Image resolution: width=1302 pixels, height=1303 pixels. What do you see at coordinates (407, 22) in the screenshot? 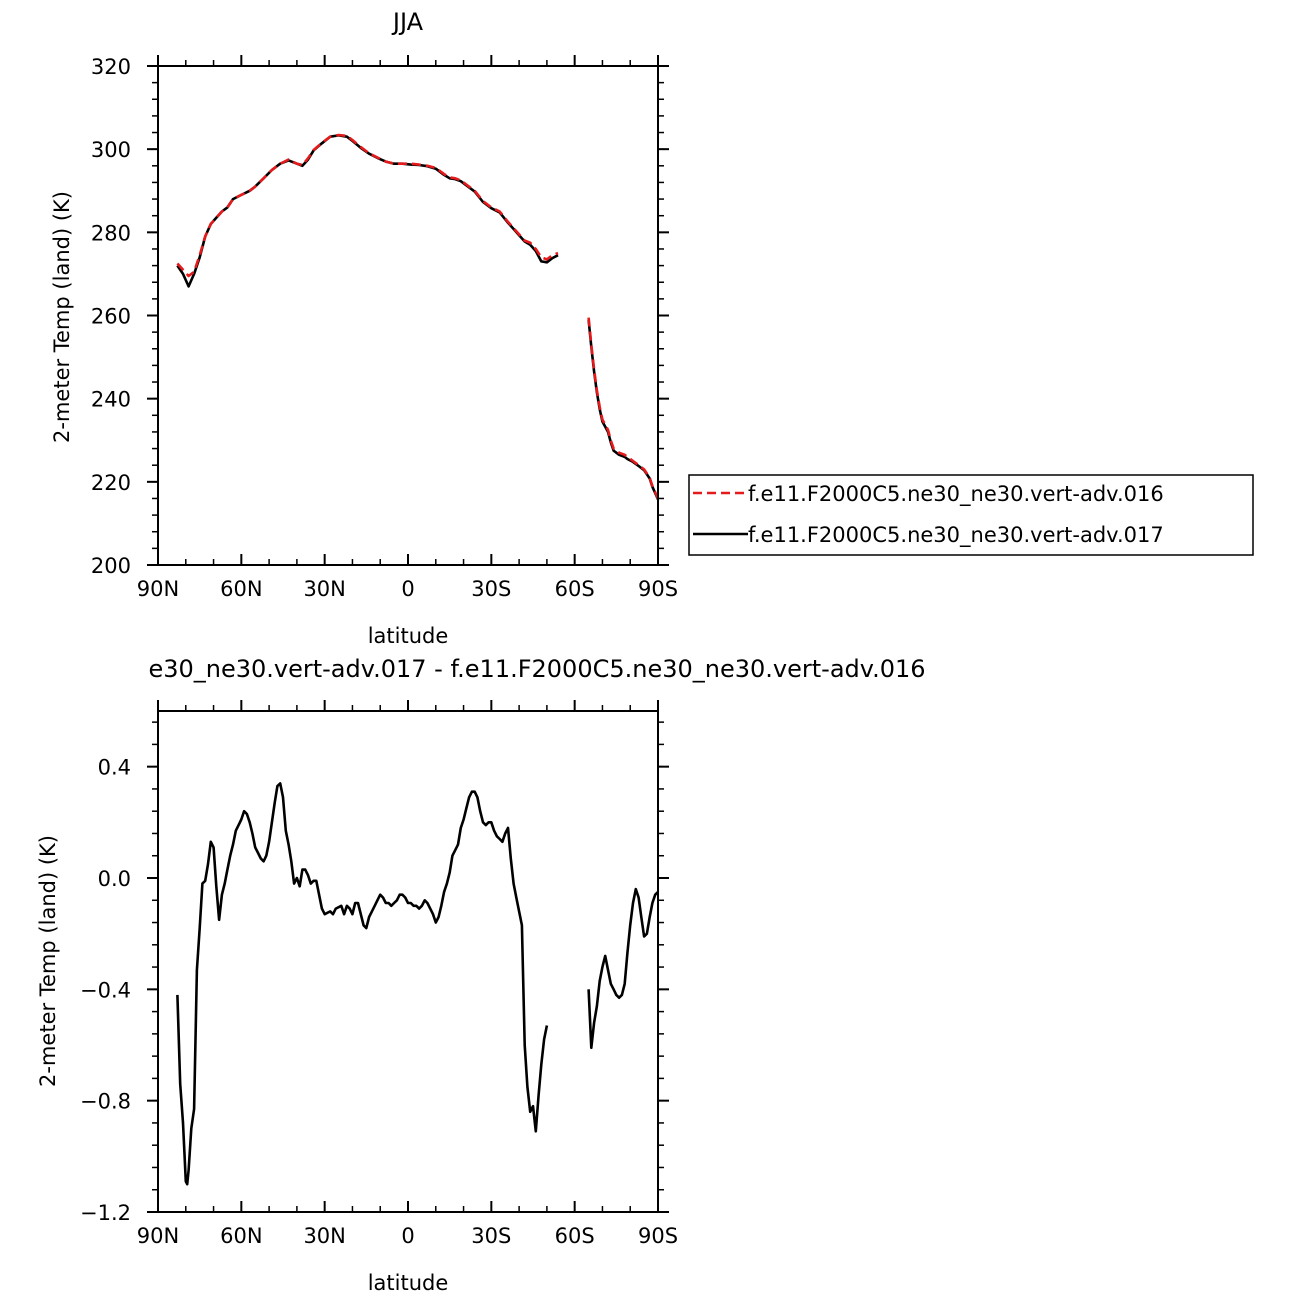
I see `top-panel-title: JJA` at bounding box center [407, 22].